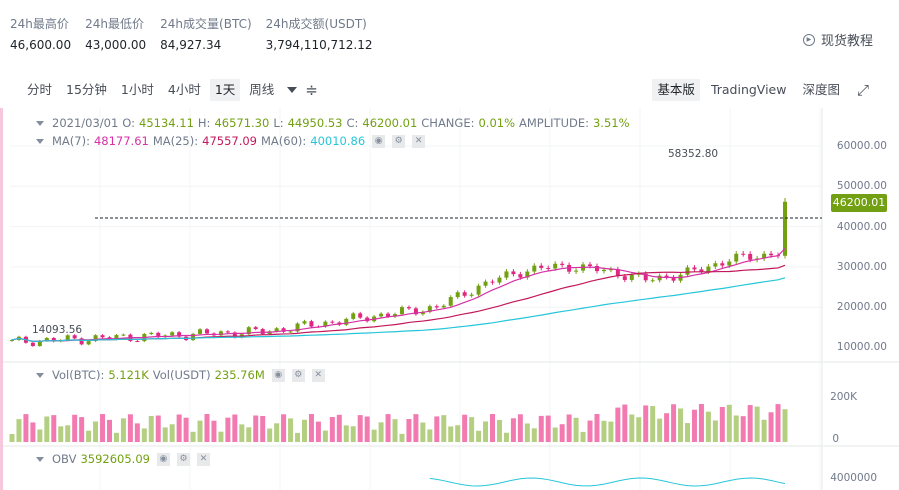 Image resolution: width=899 pixels, height=490 pixels. I want to click on fullscreen-icon: ⤢, so click(862, 90).